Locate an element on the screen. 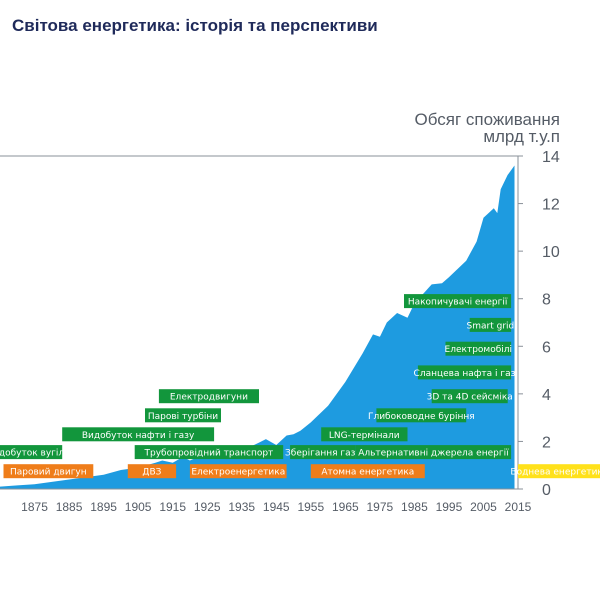 The image size is (600, 600). x-tick-label: 2015 is located at coordinates (518, 507).